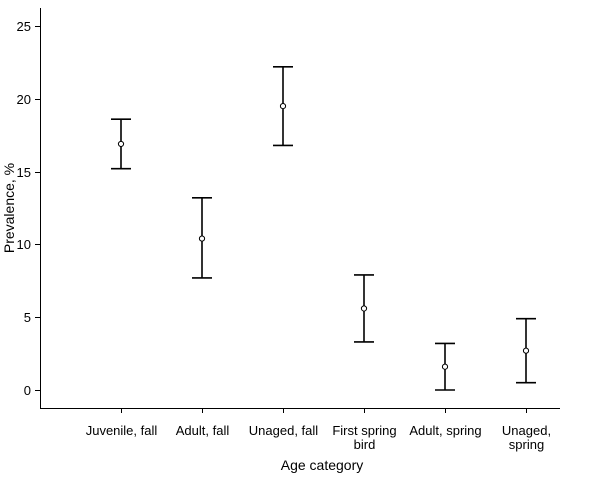  I want to click on y-tick-label: 20, so click(24, 99).